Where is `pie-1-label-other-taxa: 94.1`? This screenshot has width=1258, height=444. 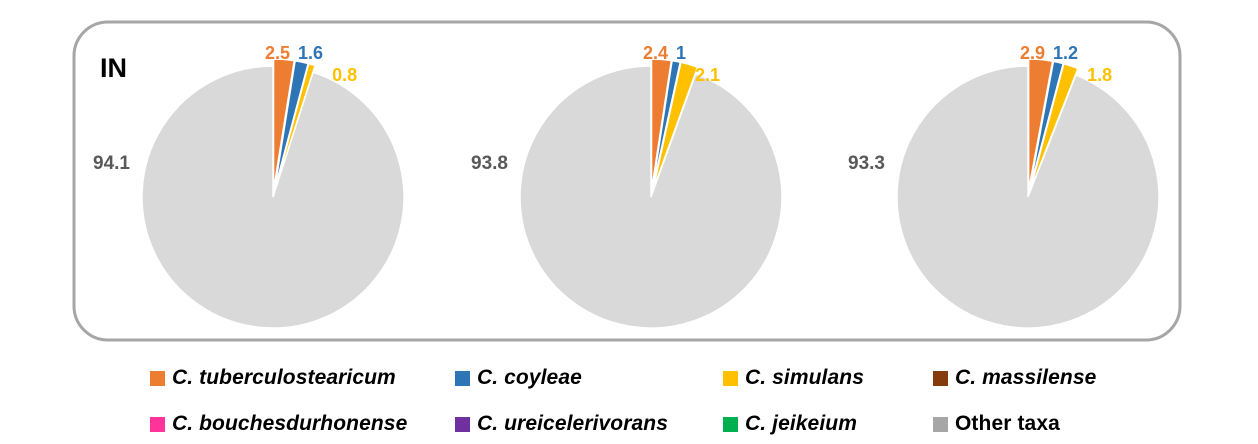
pie-1-label-other-taxa: 94.1 is located at coordinates (111, 163).